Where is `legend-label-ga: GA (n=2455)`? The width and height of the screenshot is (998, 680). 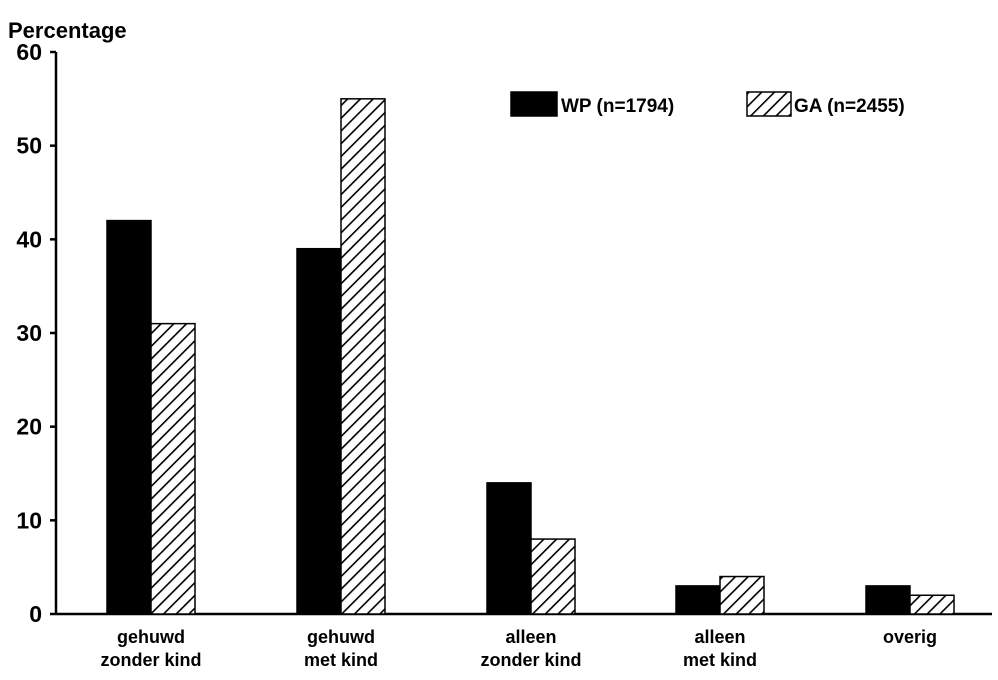
legend-label-ga: GA (n=2455) is located at coordinates (849, 106).